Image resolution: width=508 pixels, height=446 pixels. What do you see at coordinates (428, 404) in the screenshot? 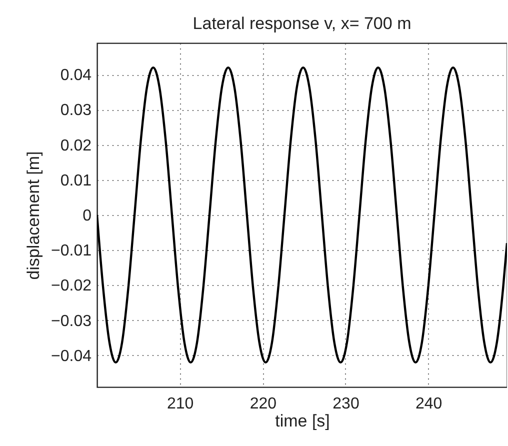
I see `x-tick-label: 240` at bounding box center [428, 404].